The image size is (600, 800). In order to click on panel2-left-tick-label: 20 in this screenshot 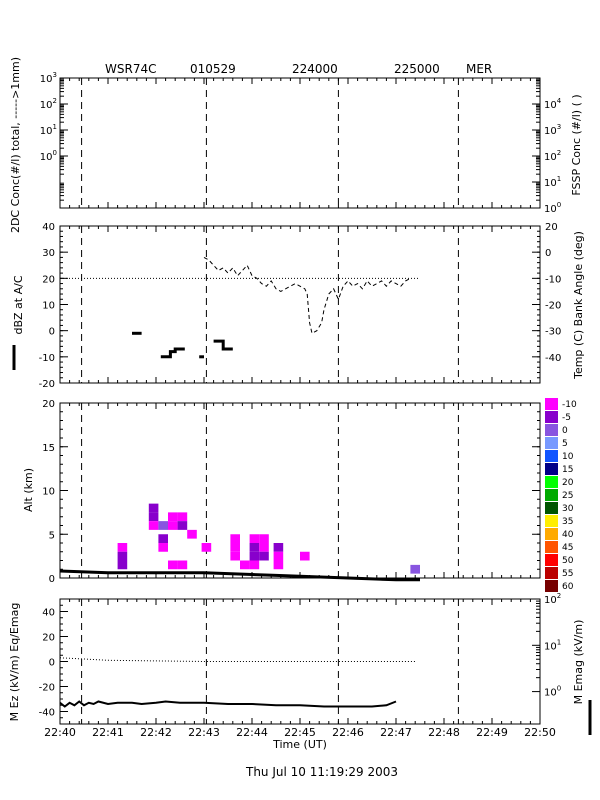, I will do `click(48, 279)`.